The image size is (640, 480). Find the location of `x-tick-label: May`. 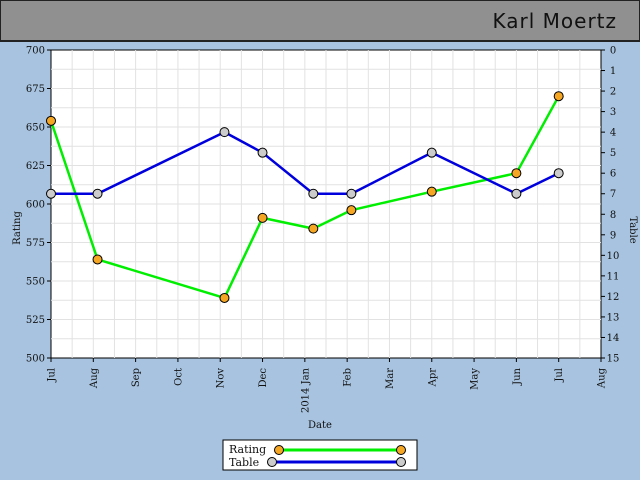

x-tick-label: May is located at coordinates (475, 379).